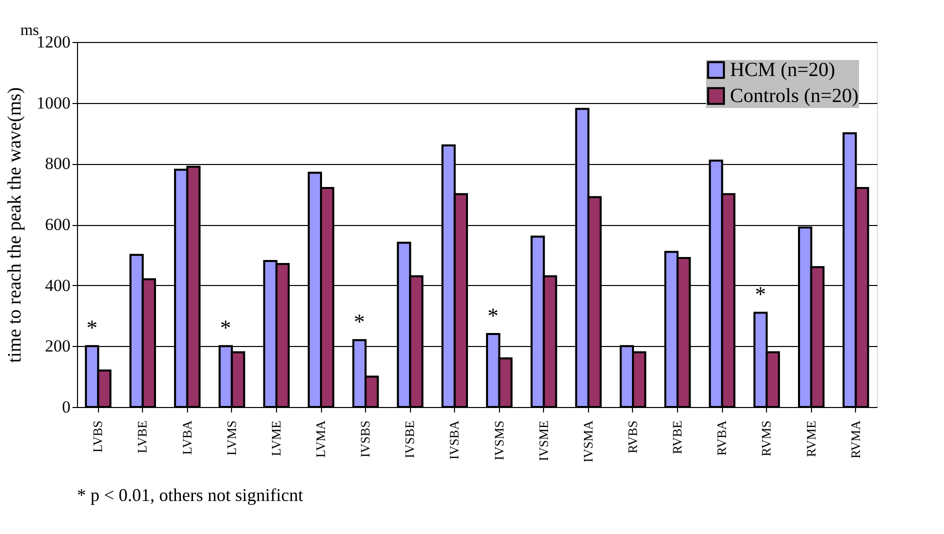  What do you see at coordinates (365, 439) in the screenshot?
I see `x-tick-label: IVSBS` at bounding box center [365, 439].